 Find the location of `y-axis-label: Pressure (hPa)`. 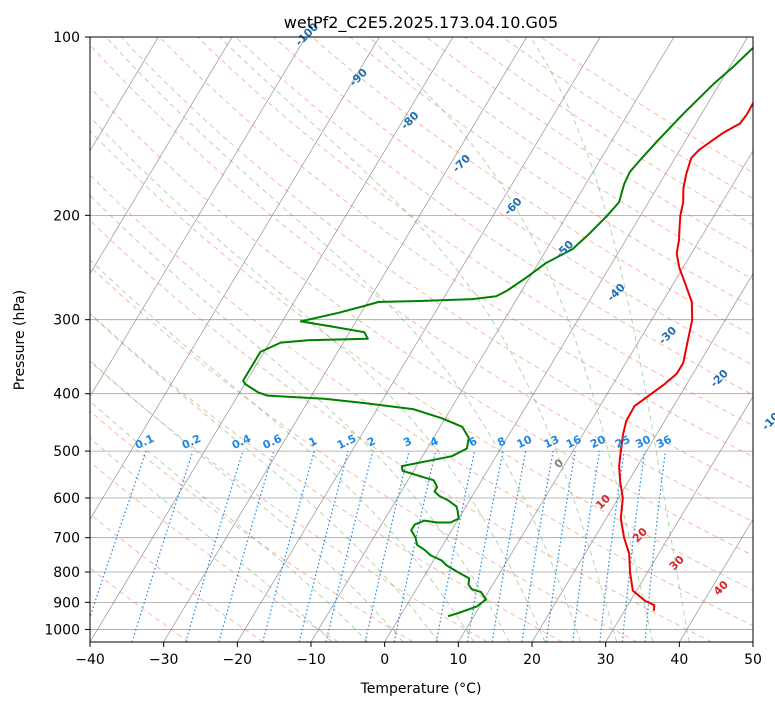

y-axis-label: Pressure (hPa) is located at coordinates (20, 340).